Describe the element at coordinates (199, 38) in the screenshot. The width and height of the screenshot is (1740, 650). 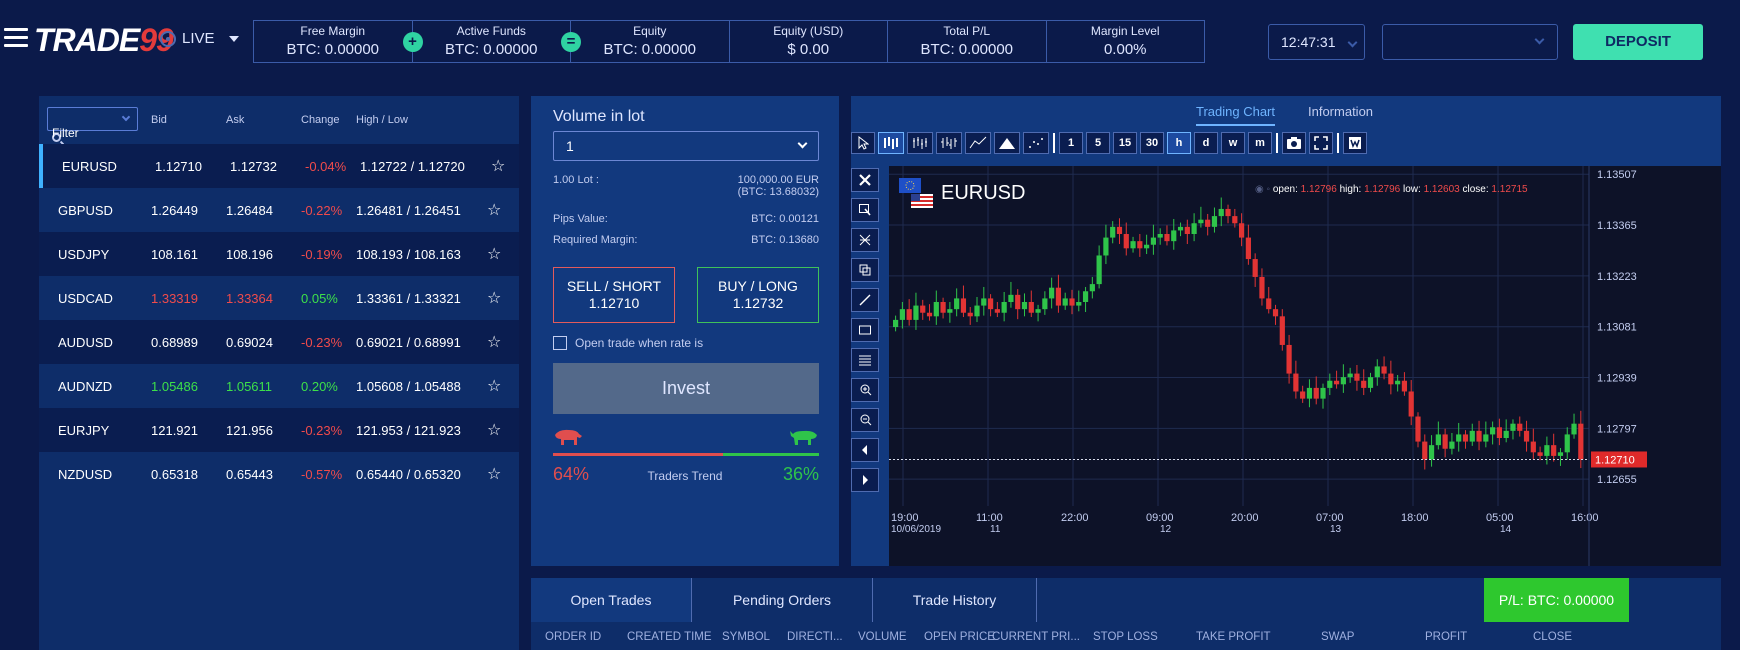
I see `account-mode-dropdown: LIVE` at that location.